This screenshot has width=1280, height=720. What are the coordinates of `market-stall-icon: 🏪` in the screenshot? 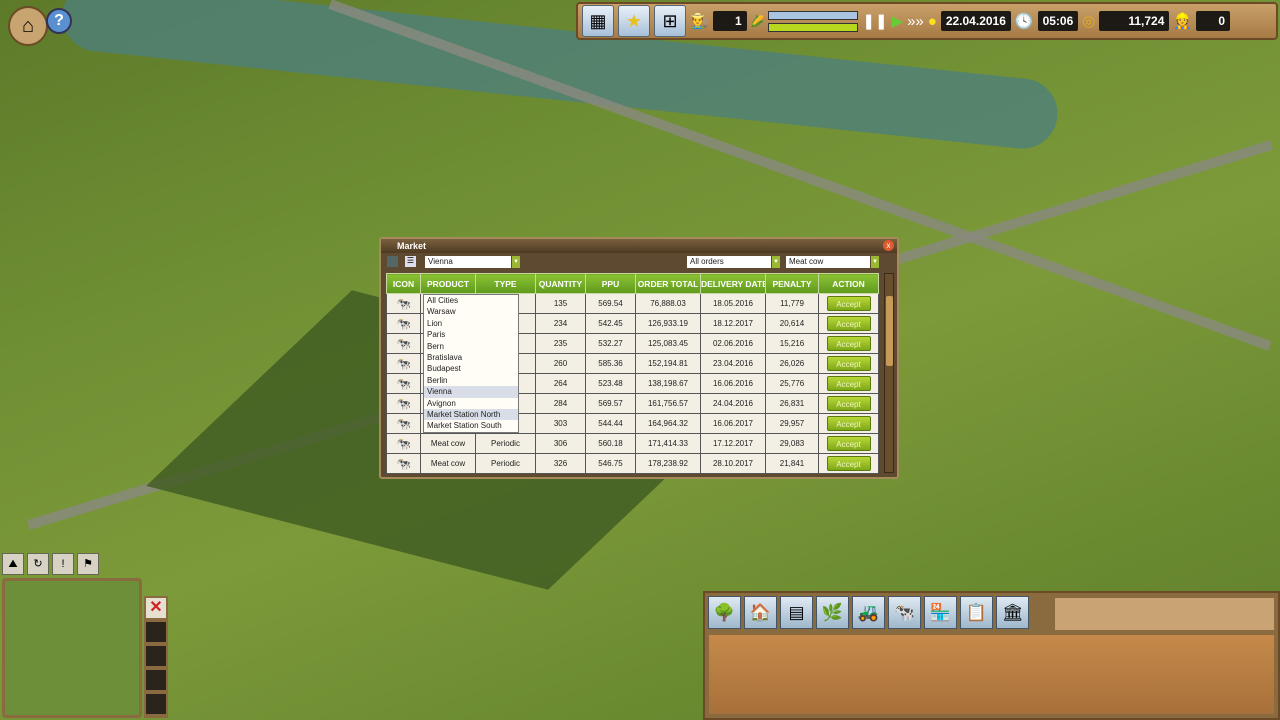 It's located at (940, 612).